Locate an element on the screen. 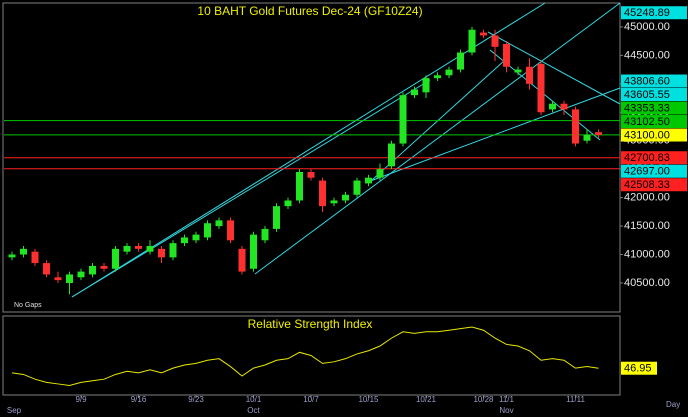 The width and height of the screenshot is (688, 417). level-label: 42700.83 is located at coordinates (647, 158).